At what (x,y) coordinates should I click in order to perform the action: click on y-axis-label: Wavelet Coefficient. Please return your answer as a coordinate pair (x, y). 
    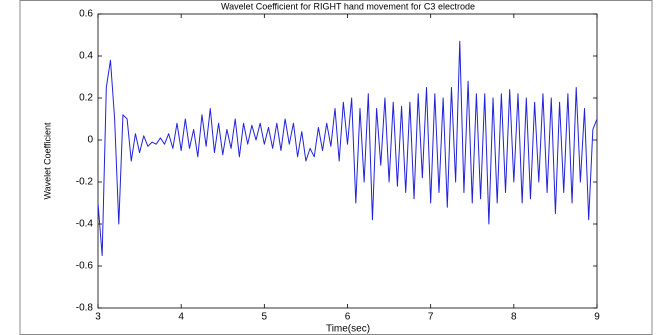
    Looking at the image, I should click on (47, 161).